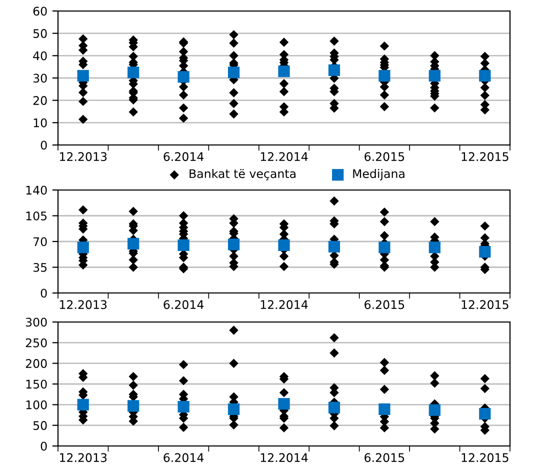 The width and height of the screenshot is (545, 475). Describe the element at coordinates (36, 405) in the screenshot. I see `y-tick-label: 100` at that location.